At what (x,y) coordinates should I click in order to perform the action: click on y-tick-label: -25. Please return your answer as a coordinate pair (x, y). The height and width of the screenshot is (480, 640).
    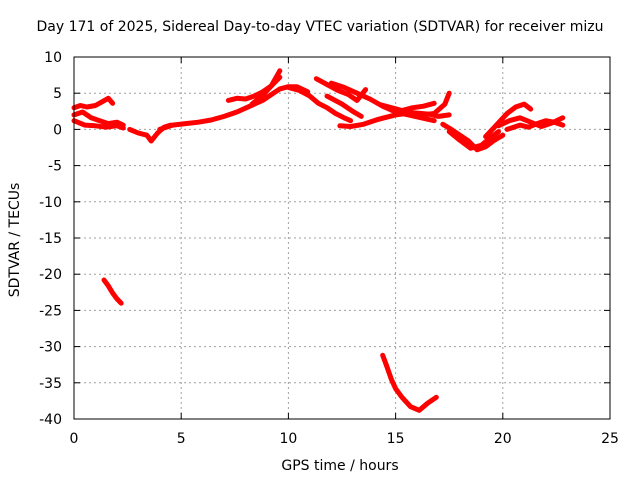
    Looking at the image, I should click on (50, 311).